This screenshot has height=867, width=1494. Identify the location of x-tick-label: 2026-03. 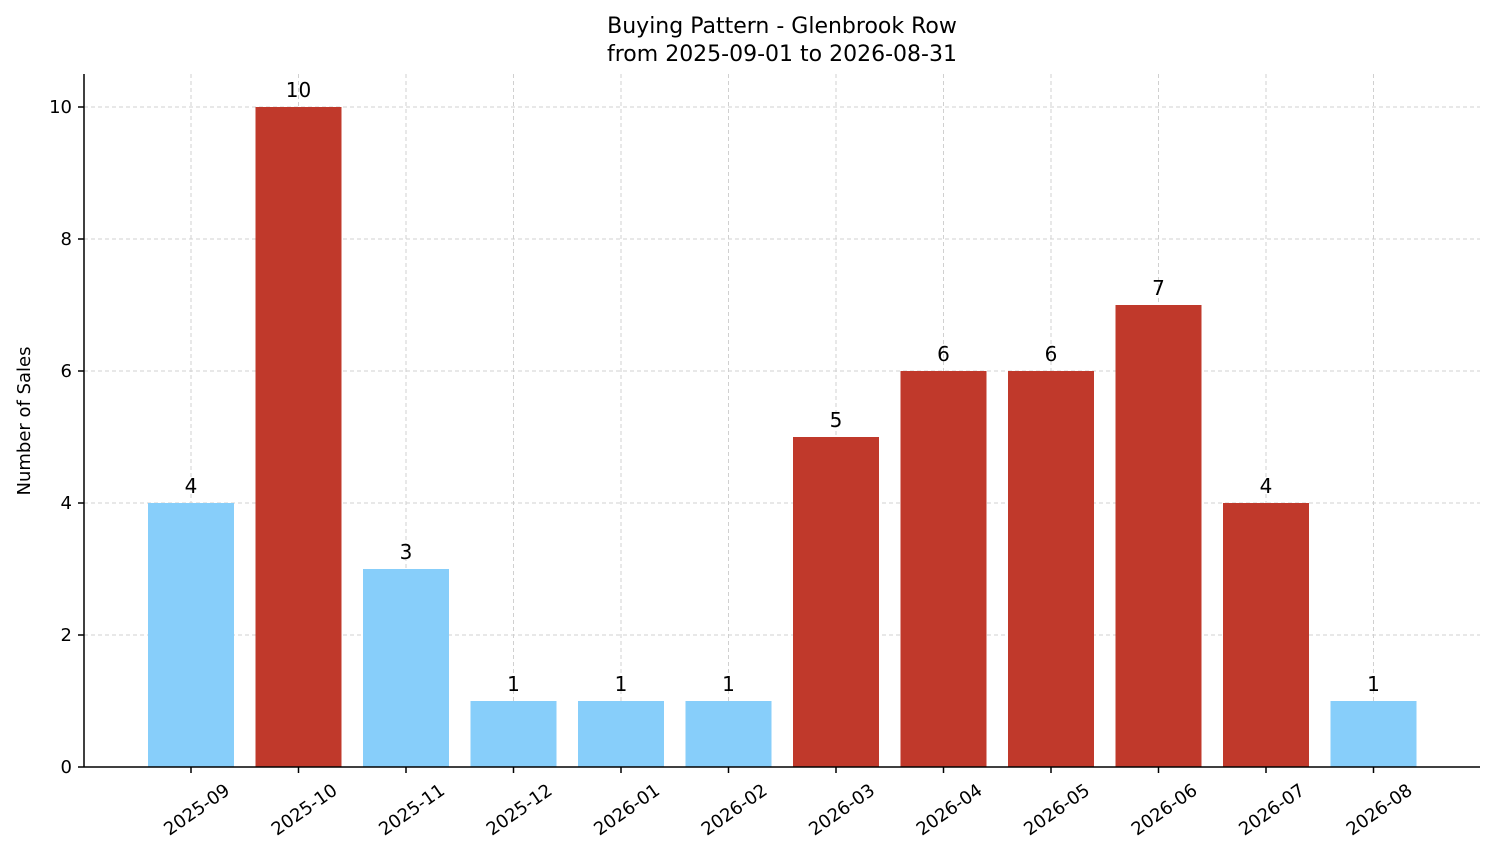
(842, 810).